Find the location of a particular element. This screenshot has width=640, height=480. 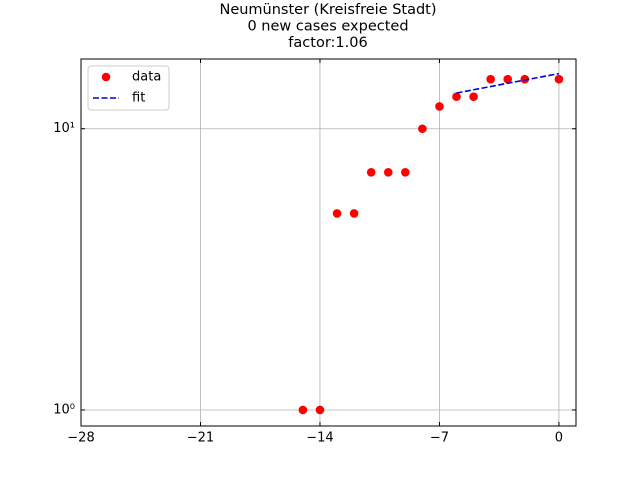

fit-line is located at coordinates (508, 83).